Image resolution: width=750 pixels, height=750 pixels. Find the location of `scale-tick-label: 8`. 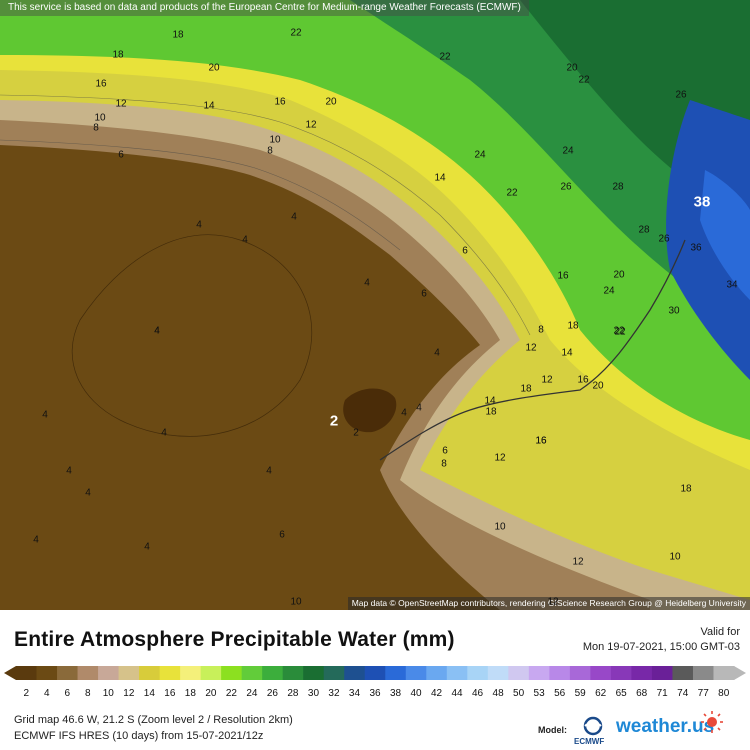

scale-tick-label: 8 is located at coordinates (88, 693).